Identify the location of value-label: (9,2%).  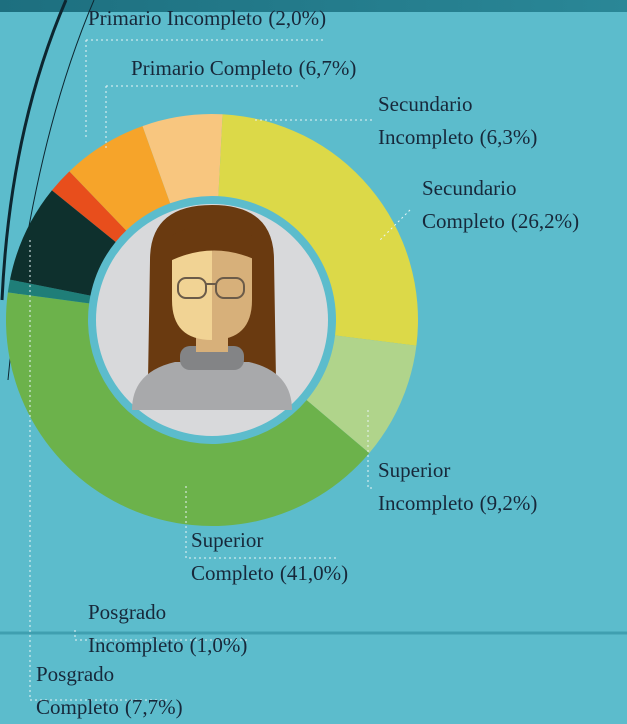
(508, 503).